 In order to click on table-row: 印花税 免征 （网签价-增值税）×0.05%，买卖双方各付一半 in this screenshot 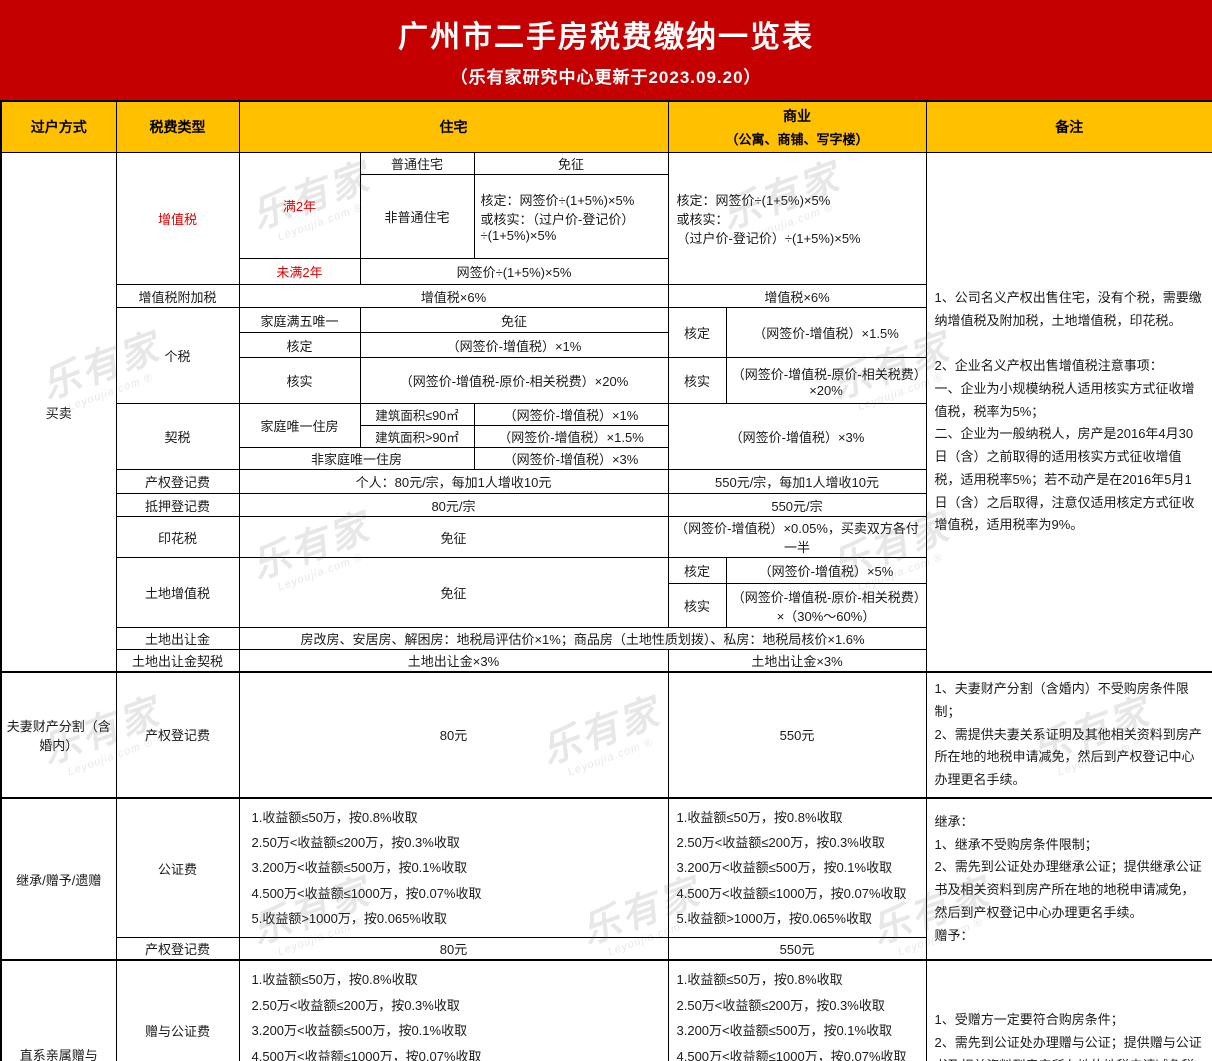, I will do `click(606, 537)`.